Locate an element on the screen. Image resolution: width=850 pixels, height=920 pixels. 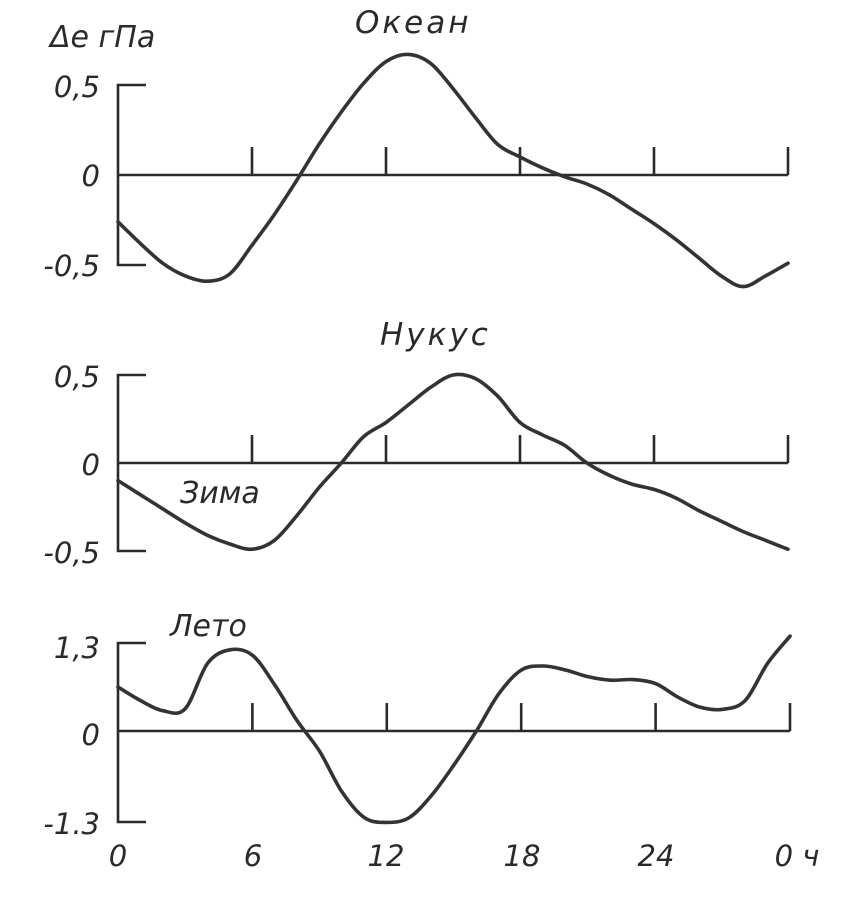
season-label-summer: Лето is located at coordinates (208, 626).